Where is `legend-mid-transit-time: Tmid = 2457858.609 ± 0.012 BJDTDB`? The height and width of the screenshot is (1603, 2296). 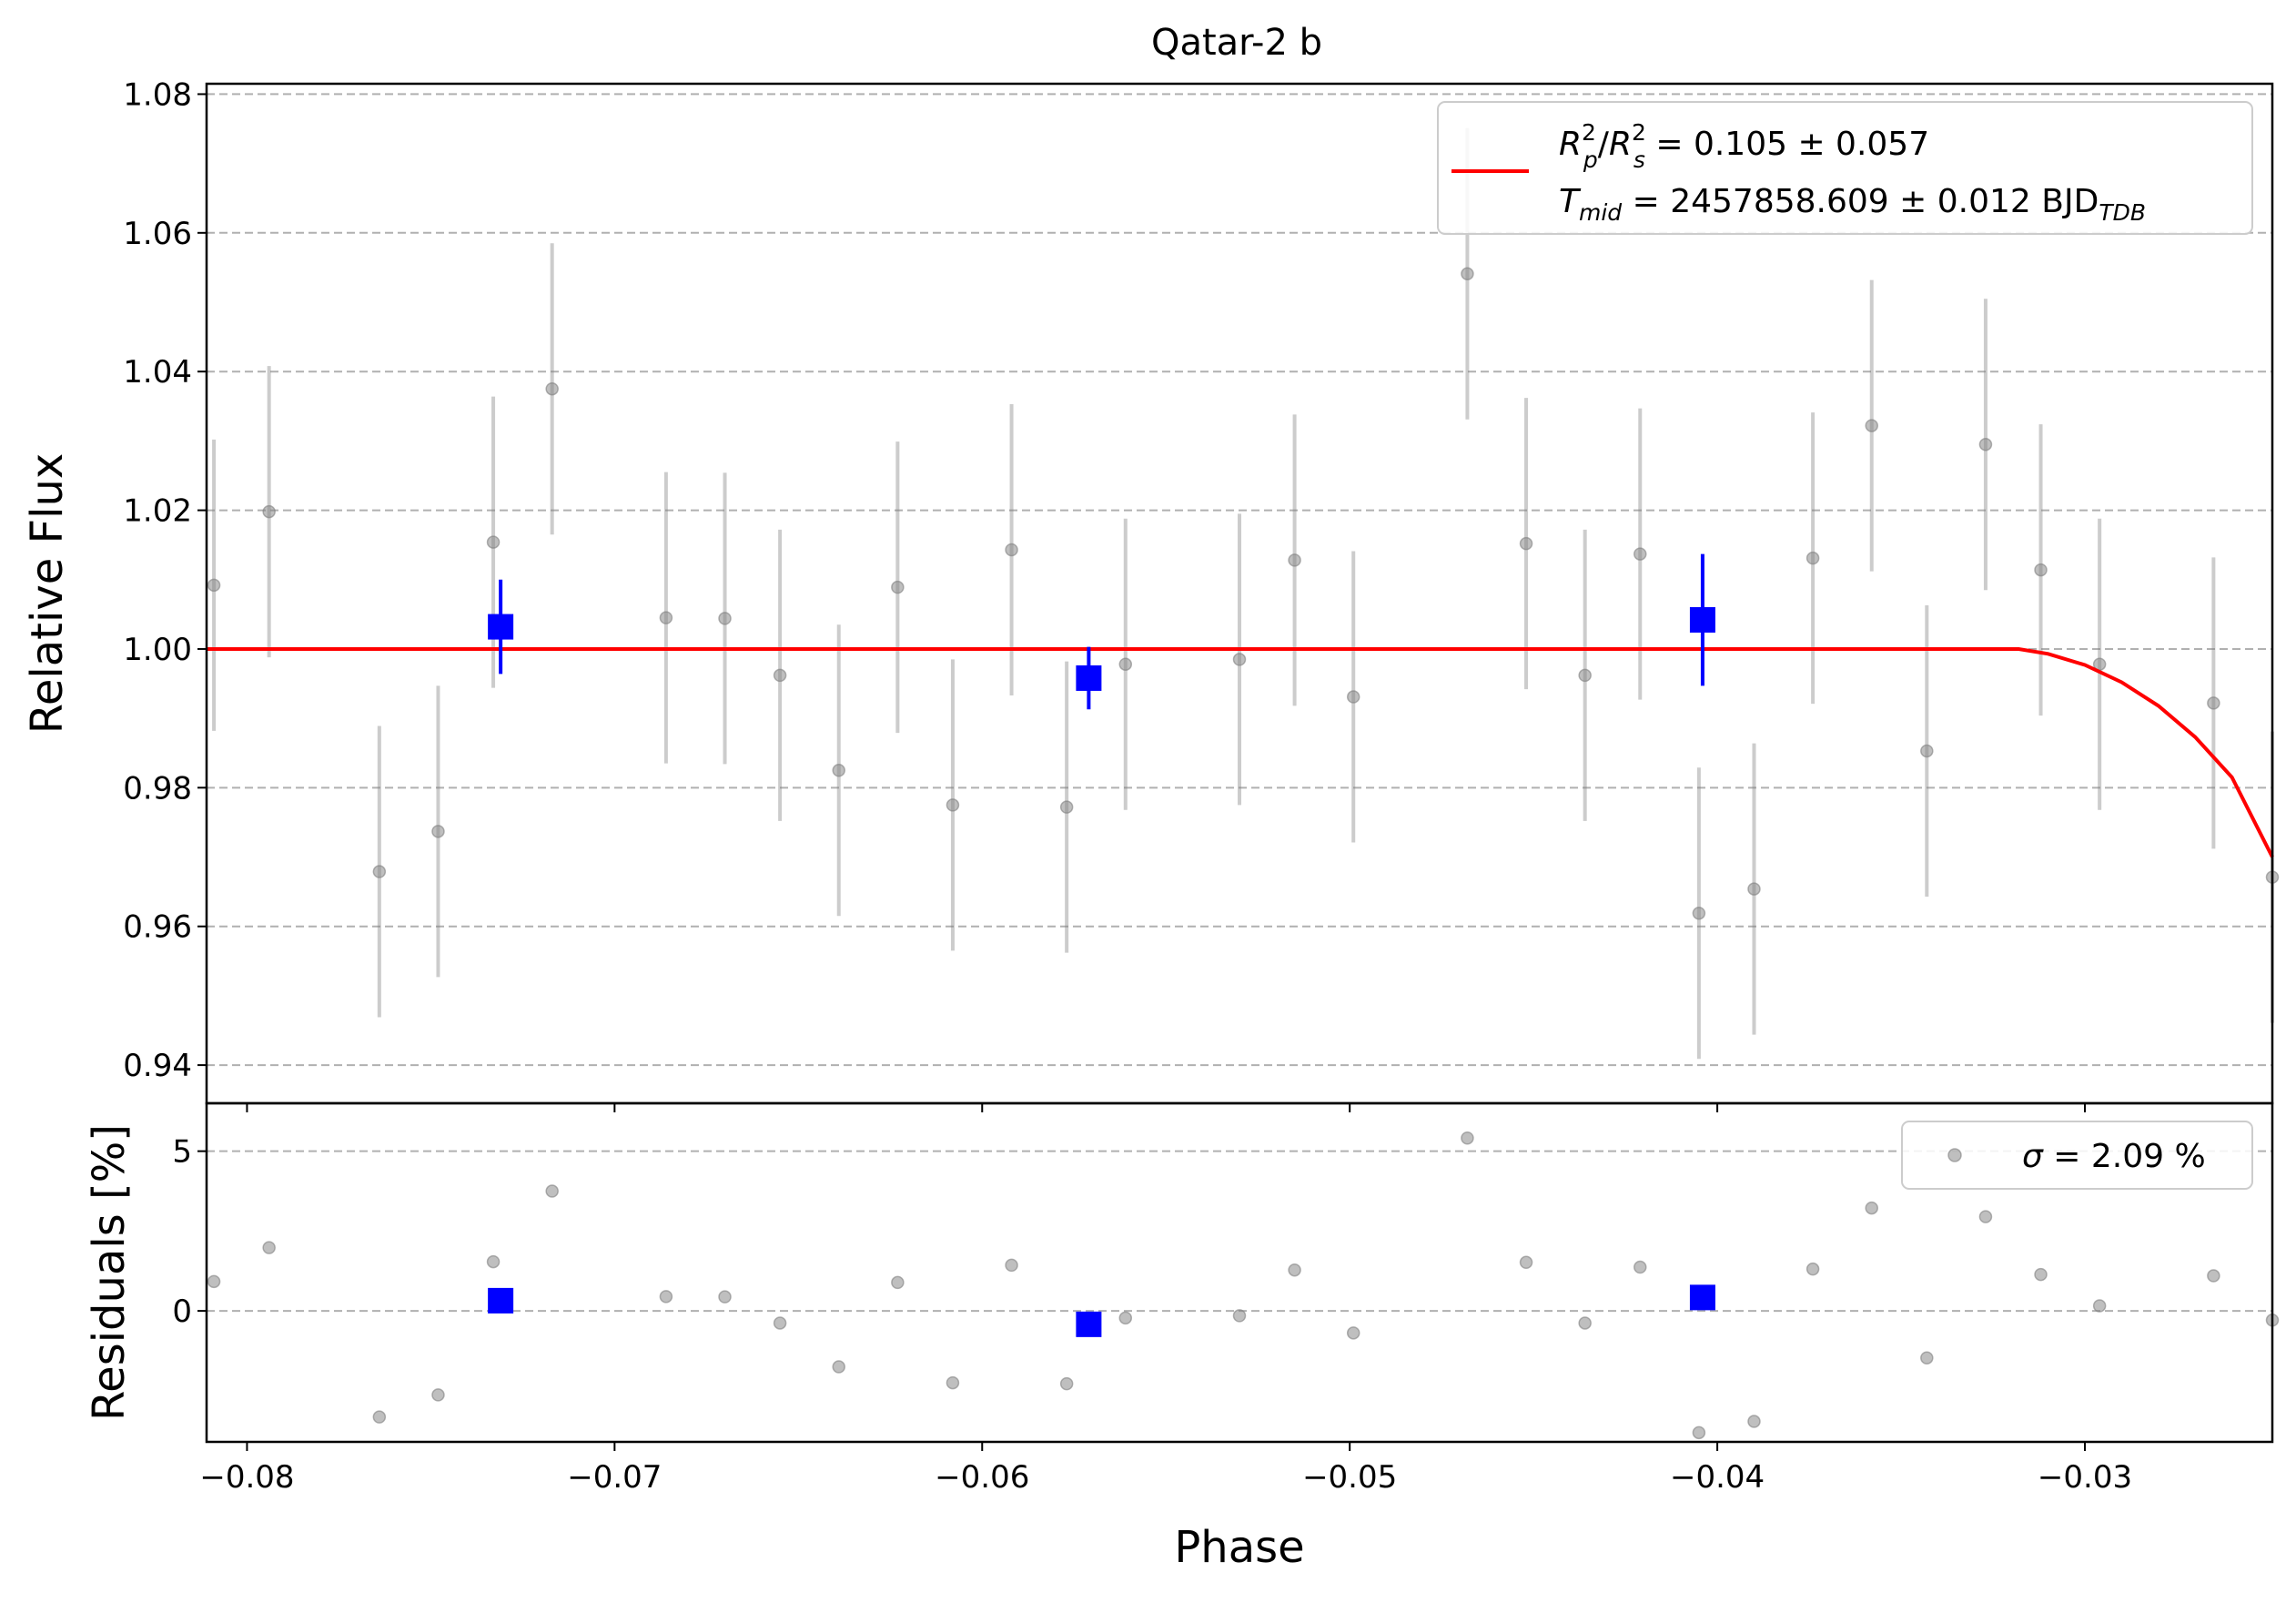
legend-mid-transit-time: Tmid = 2457858.609 ± 0.012 BJDTDB is located at coordinates (1852, 204).